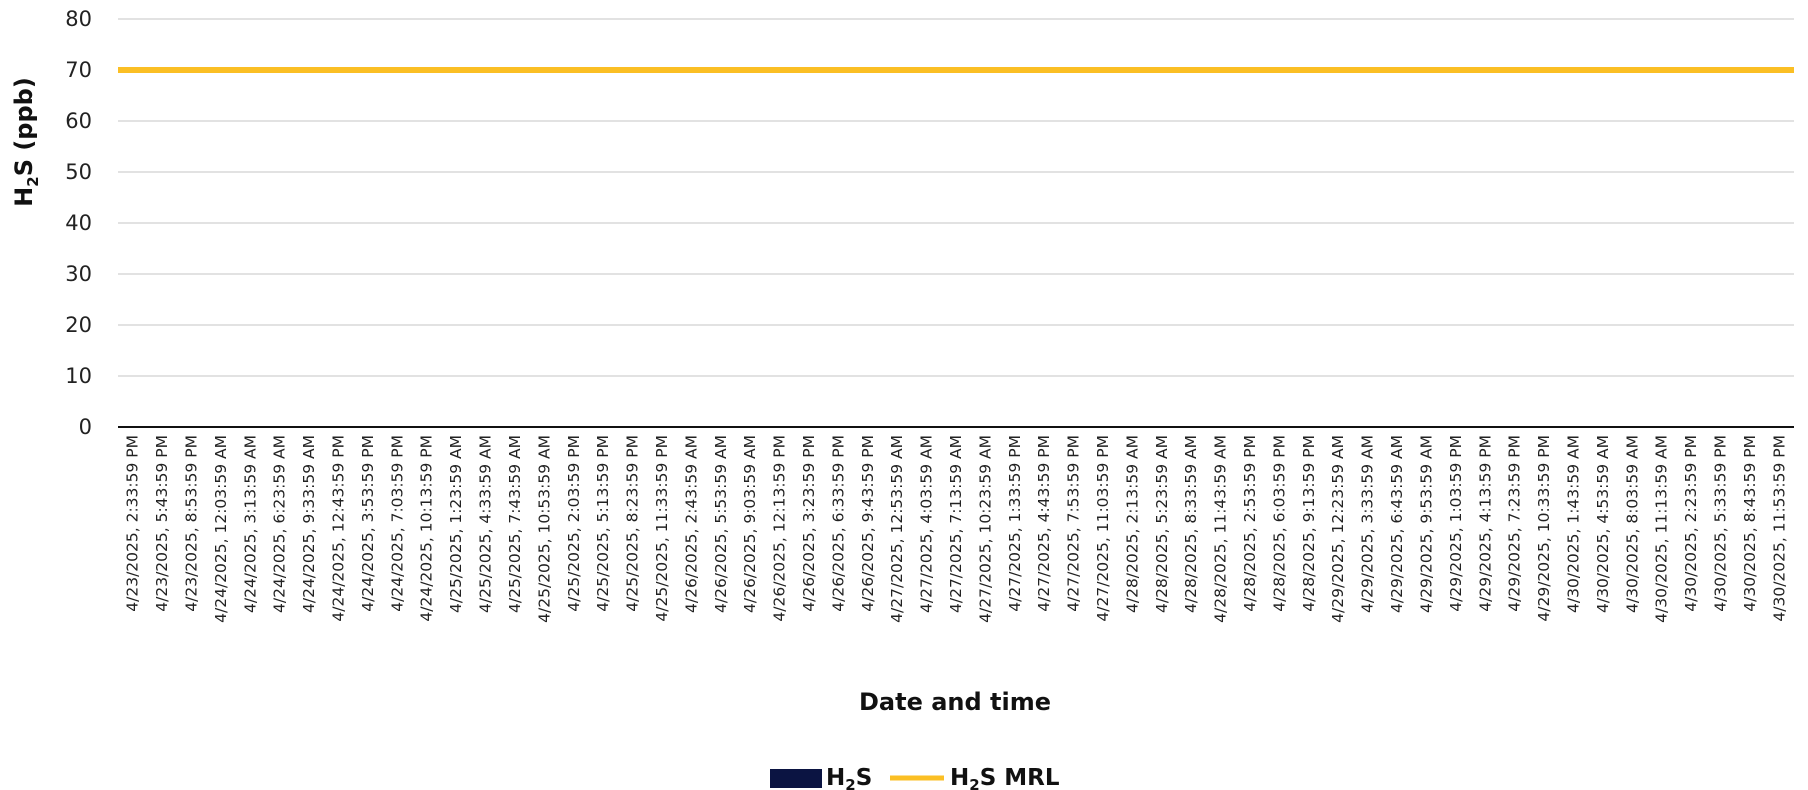 This screenshot has height=790, width=1808. What do you see at coordinates (868, 523) in the screenshot?
I see `x-tick-label: 4/26/2025, 9:43:59 PM` at bounding box center [868, 523].